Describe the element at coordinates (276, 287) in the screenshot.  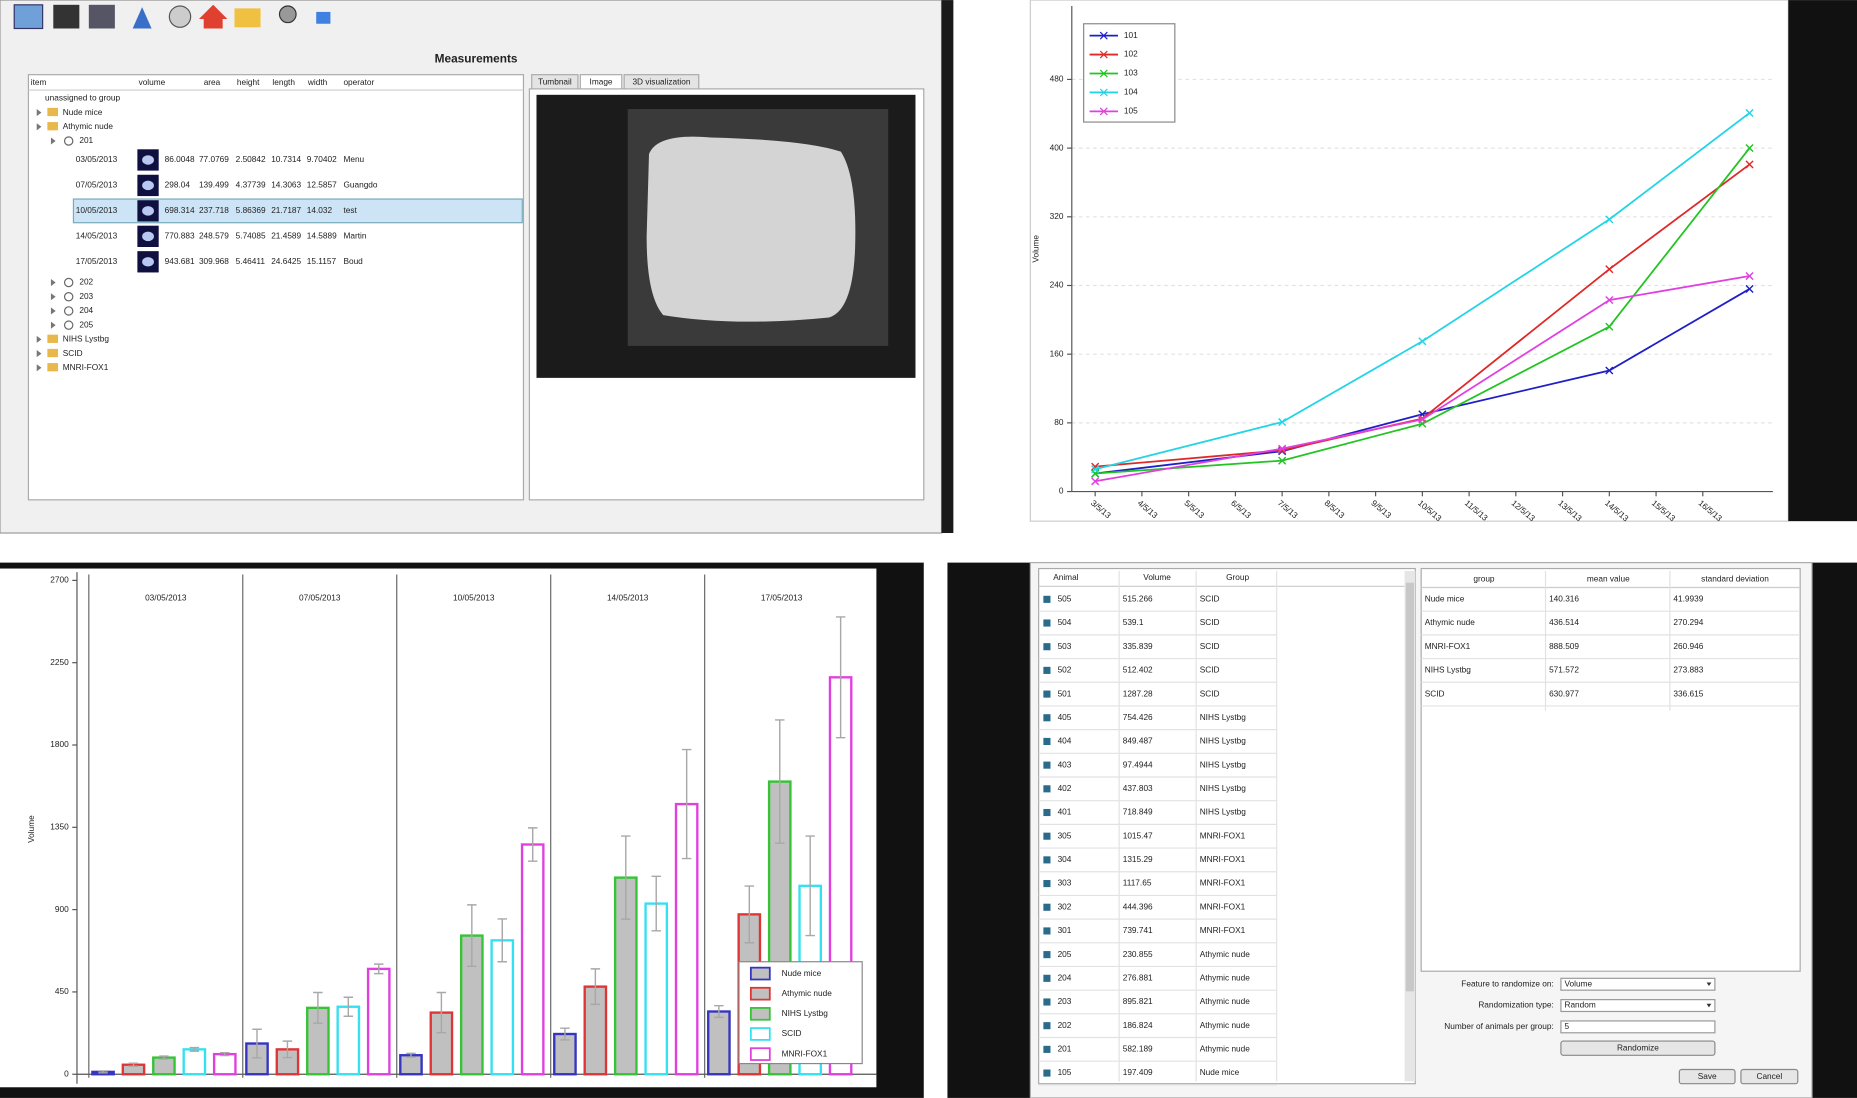
I see `tree-view` at that location.